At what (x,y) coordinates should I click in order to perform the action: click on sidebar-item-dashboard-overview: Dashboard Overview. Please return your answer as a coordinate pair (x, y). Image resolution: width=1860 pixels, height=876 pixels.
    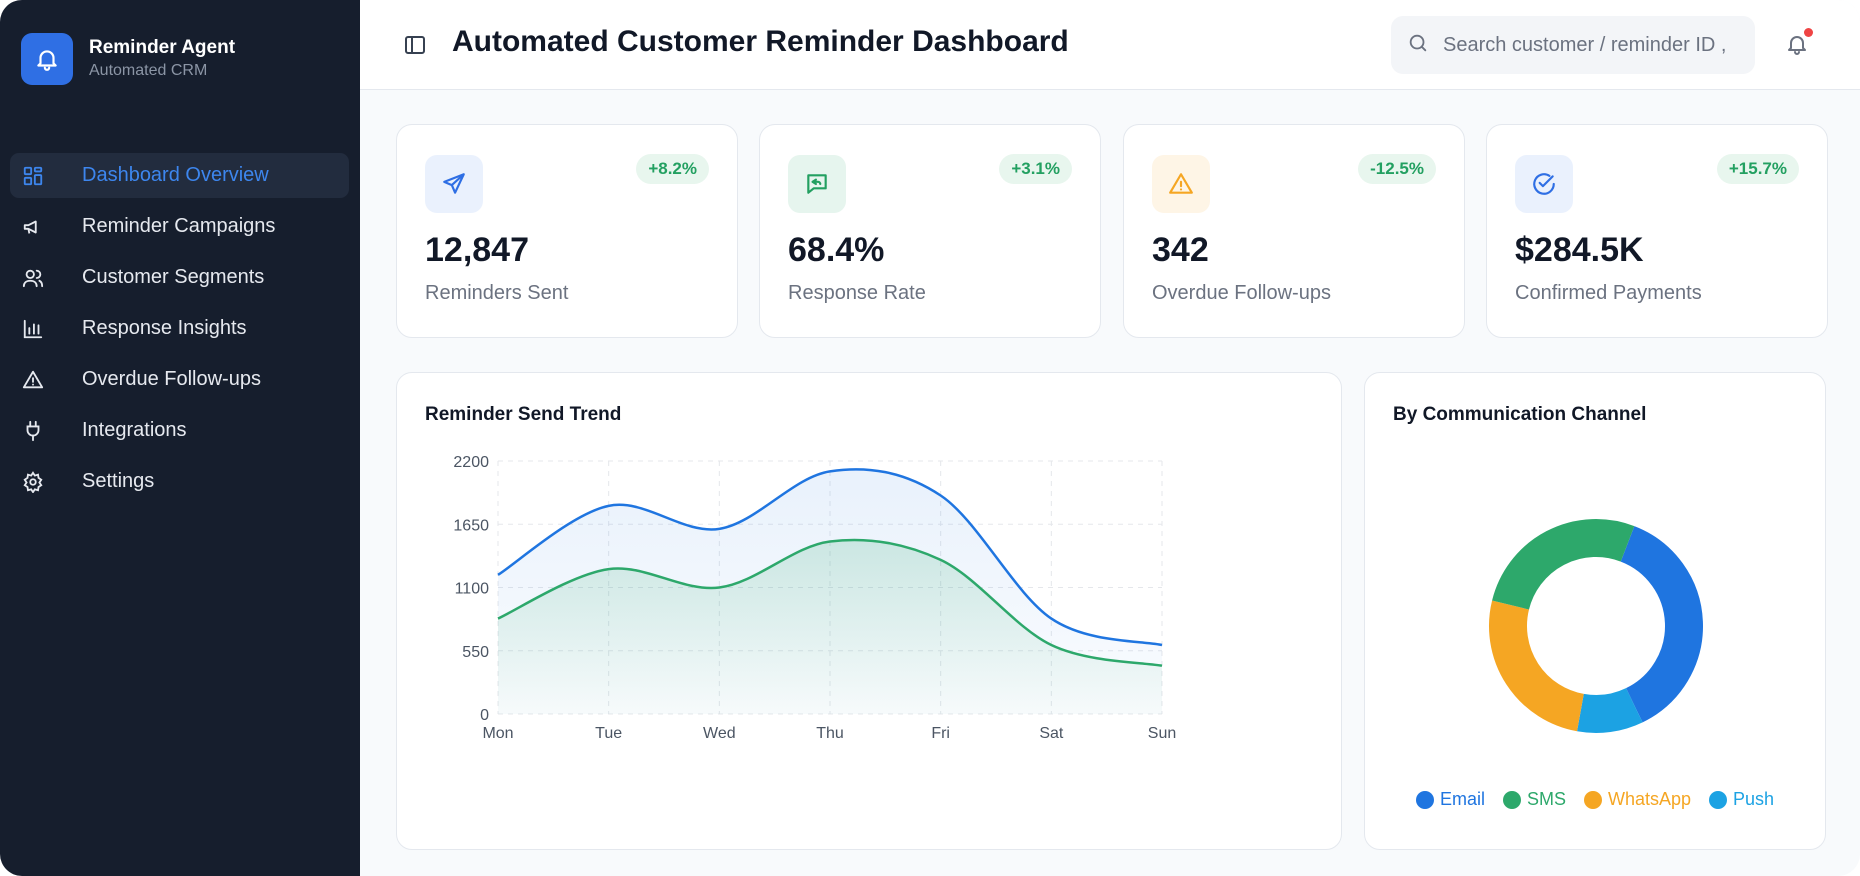
    Looking at the image, I should click on (179, 175).